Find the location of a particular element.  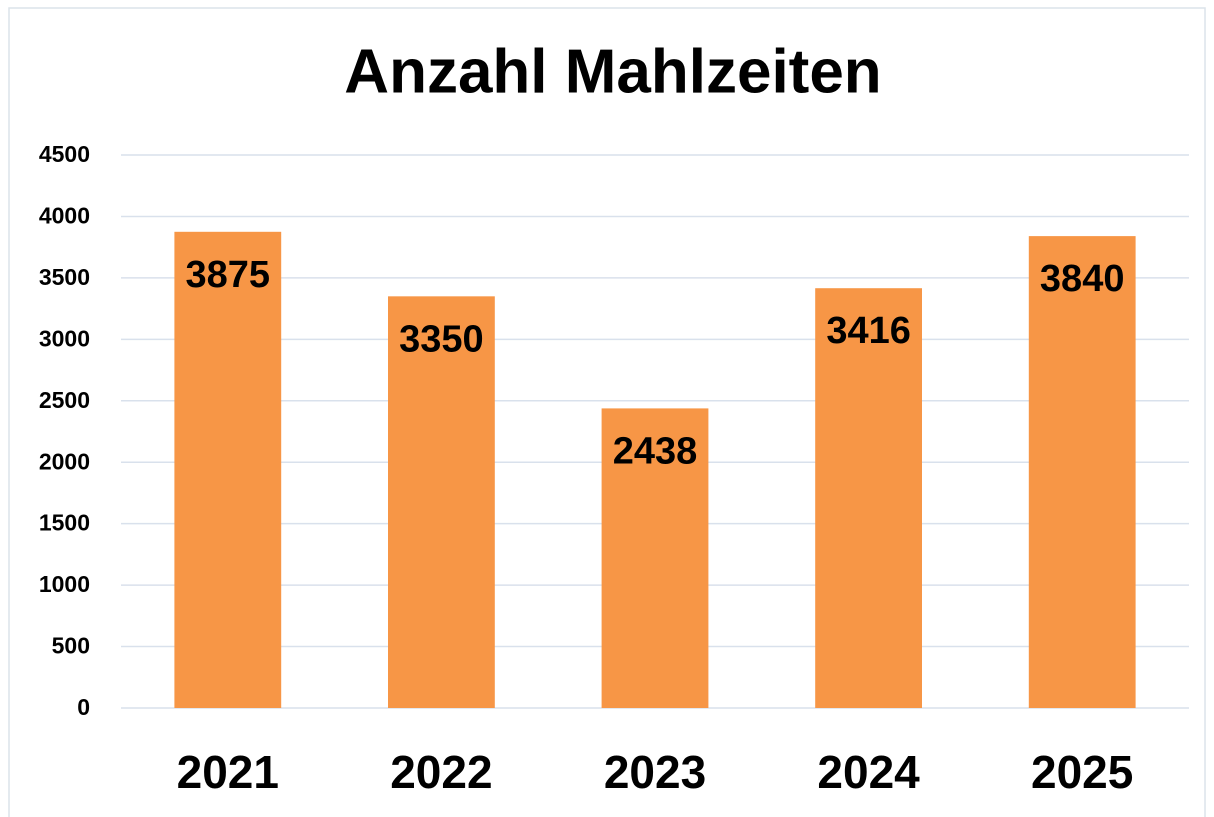

y-tick-label: 500 is located at coordinates (71, 646).